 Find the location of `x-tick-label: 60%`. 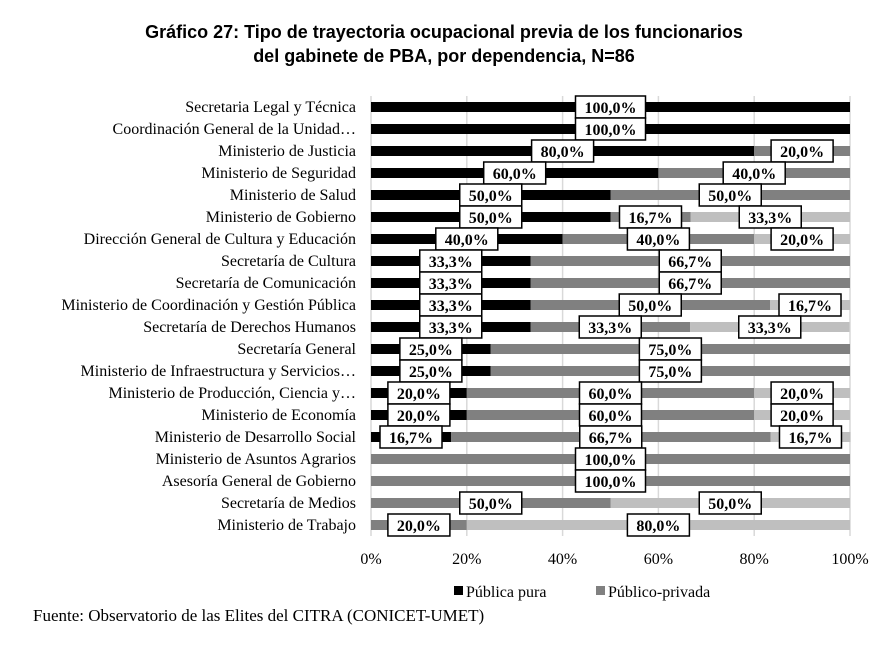

x-tick-label: 60% is located at coordinates (658, 559).